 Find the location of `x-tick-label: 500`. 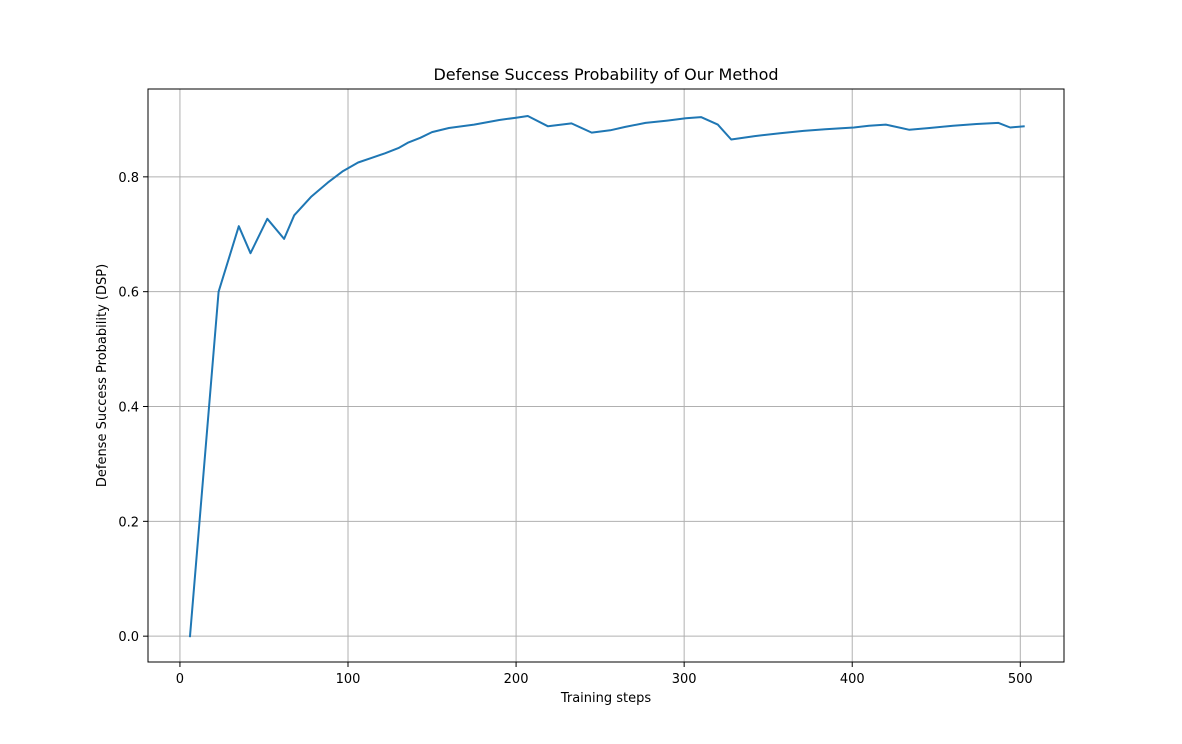

x-tick-label: 500 is located at coordinates (1020, 679).